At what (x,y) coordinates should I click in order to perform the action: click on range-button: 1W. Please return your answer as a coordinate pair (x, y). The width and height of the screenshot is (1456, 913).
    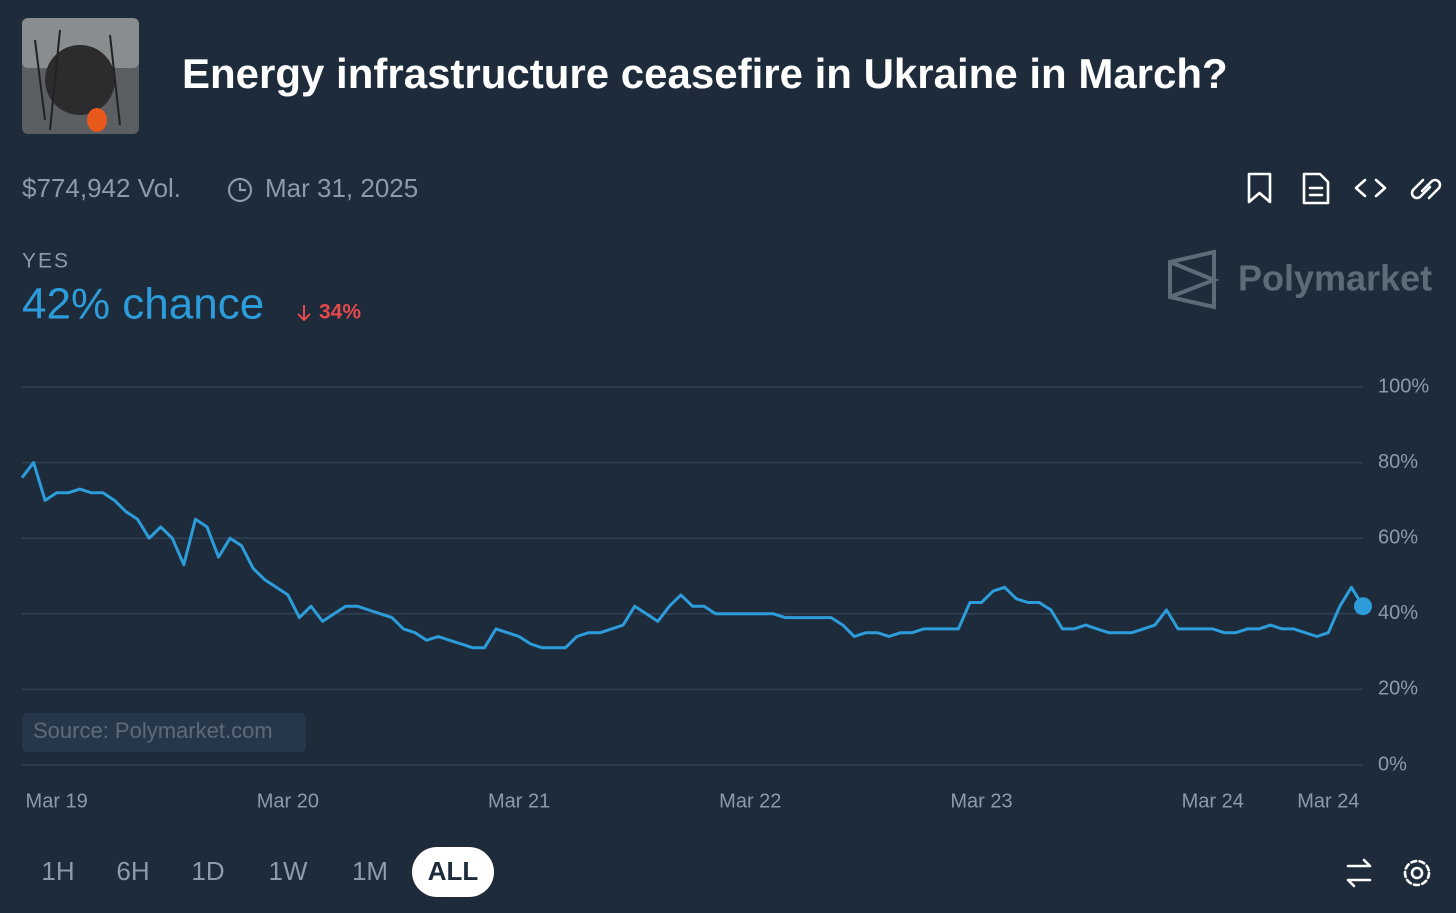
    Looking at the image, I should click on (288, 871).